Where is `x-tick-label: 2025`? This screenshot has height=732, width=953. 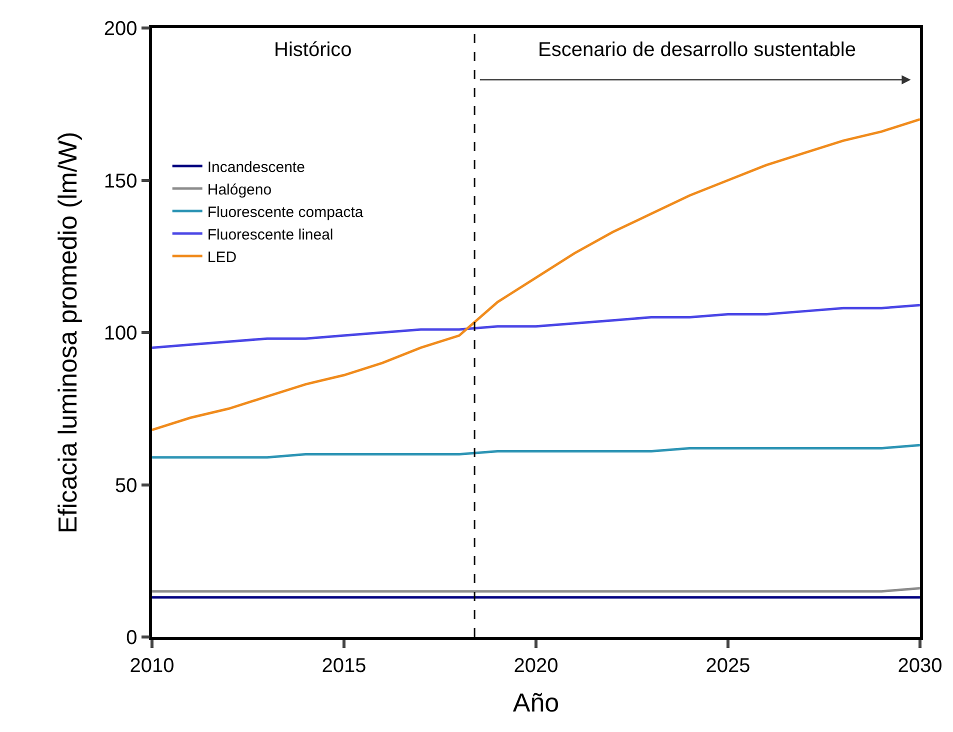 x-tick-label: 2025 is located at coordinates (728, 665).